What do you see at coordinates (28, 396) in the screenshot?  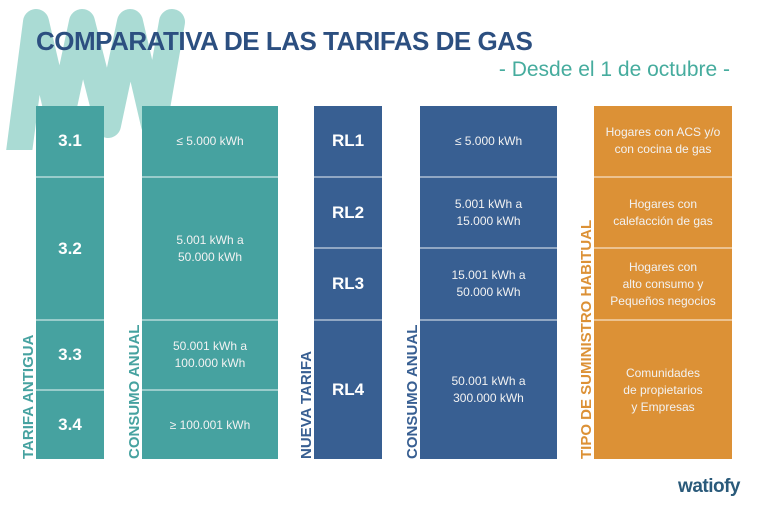 I see `old-tariff-label: TARIFA ANTIGUA` at bounding box center [28, 396].